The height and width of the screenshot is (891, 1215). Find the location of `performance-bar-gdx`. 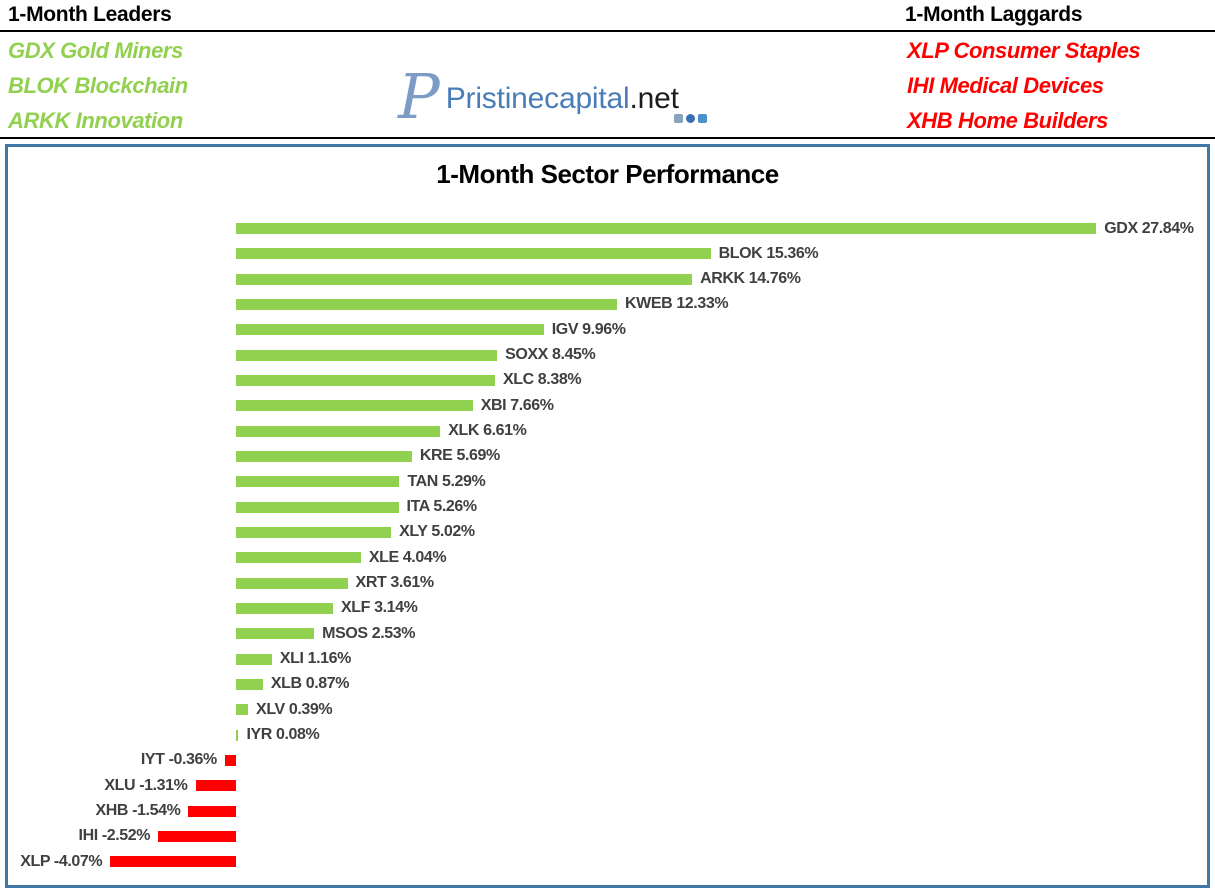

performance-bar-gdx is located at coordinates (666, 228).